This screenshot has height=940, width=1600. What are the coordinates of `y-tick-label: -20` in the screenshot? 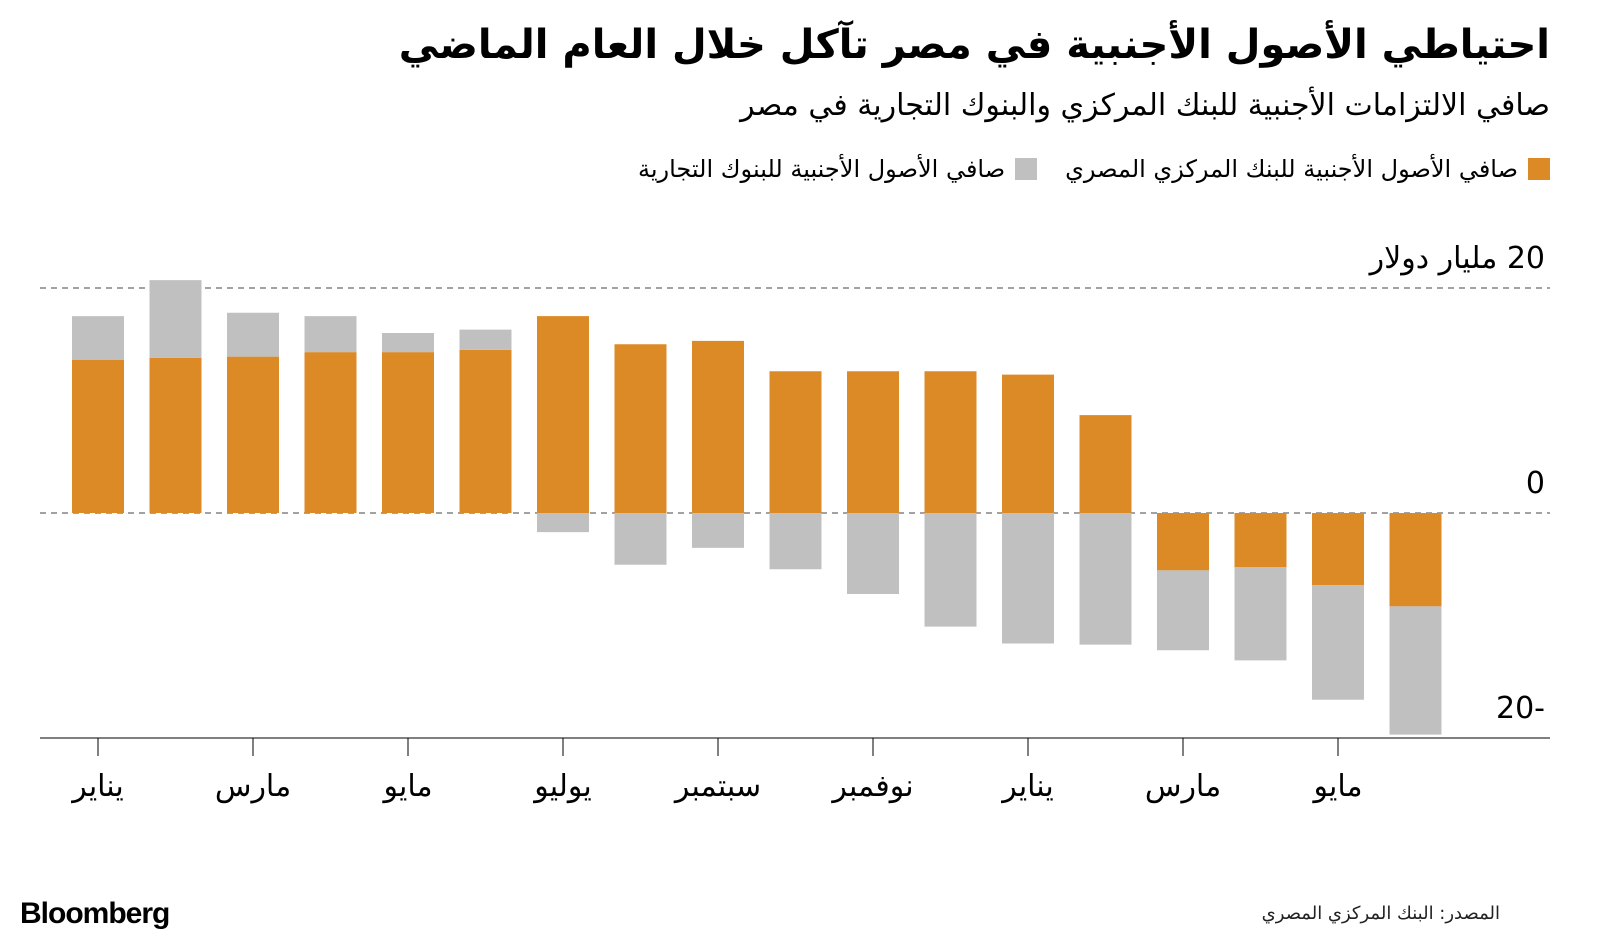 It's located at (1520, 708).